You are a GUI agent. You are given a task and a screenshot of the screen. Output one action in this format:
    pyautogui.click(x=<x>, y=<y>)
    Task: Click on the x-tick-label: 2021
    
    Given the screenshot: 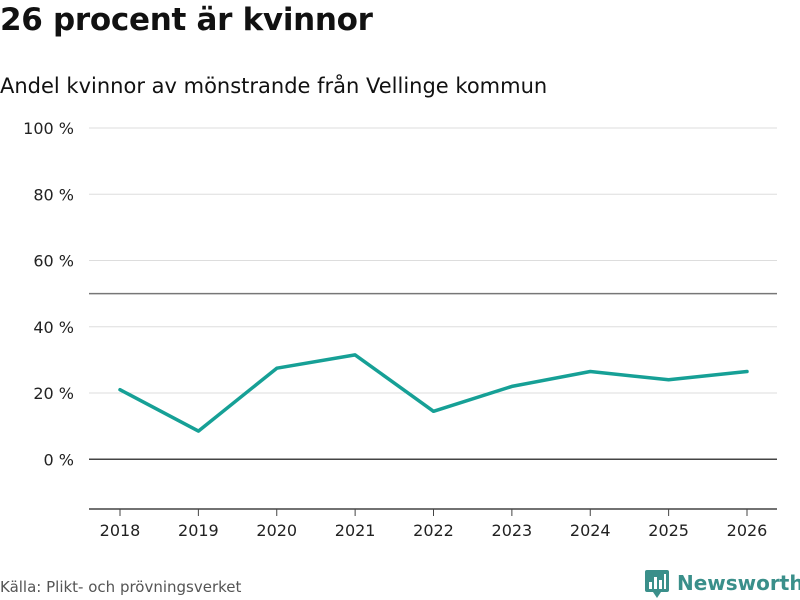 What is the action you would take?
    pyautogui.click(x=355, y=530)
    